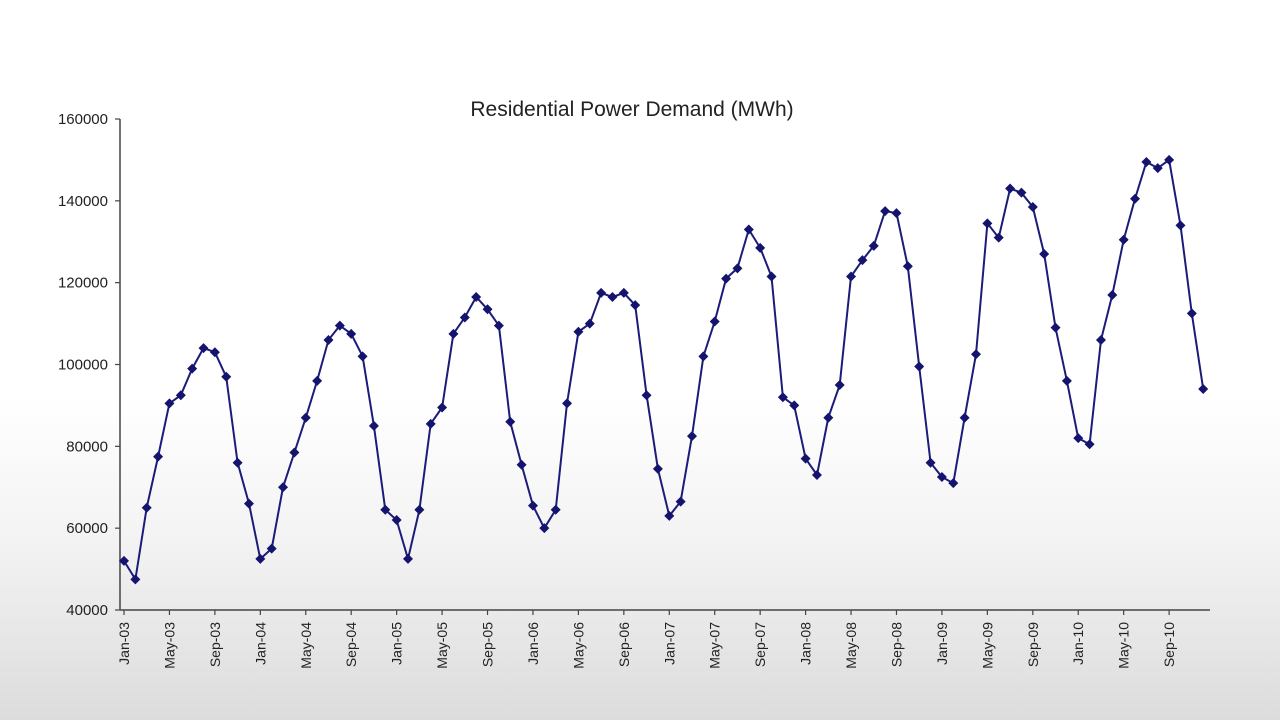 This screenshot has width=1280, height=720. What do you see at coordinates (488, 644) in the screenshot?
I see `x-tick-label: Sep-05` at bounding box center [488, 644].